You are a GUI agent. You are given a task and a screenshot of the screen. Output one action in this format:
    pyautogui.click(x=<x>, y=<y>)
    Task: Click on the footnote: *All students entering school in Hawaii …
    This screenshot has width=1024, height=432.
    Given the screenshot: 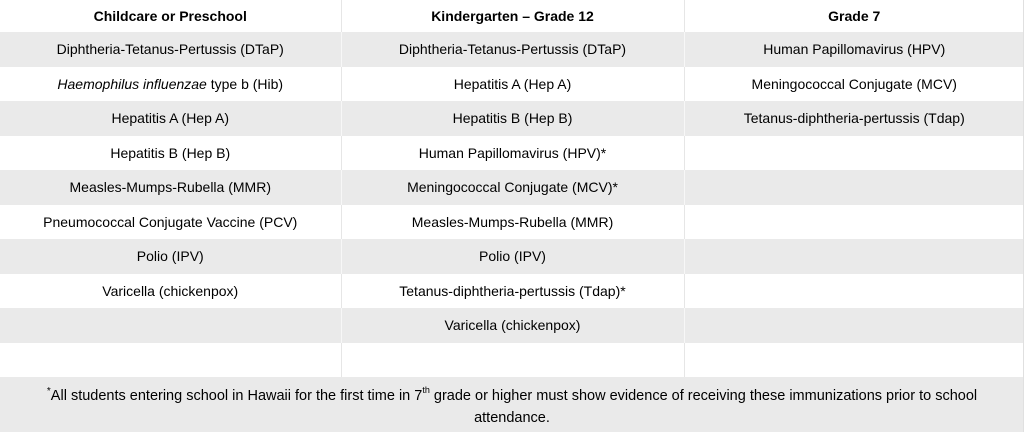 What is the action you would take?
    pyautogui.click(x=512, y=404)
    